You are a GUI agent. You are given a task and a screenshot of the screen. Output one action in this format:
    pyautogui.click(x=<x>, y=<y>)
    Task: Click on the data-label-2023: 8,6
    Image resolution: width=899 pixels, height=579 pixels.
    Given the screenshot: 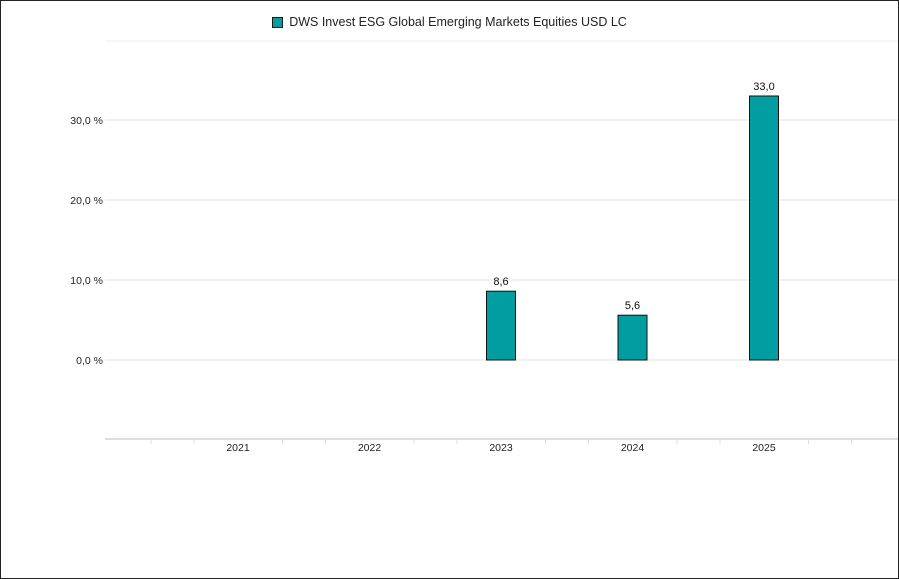 What is the action you would take?
    pyautogui.click(x=500, y=282)
    